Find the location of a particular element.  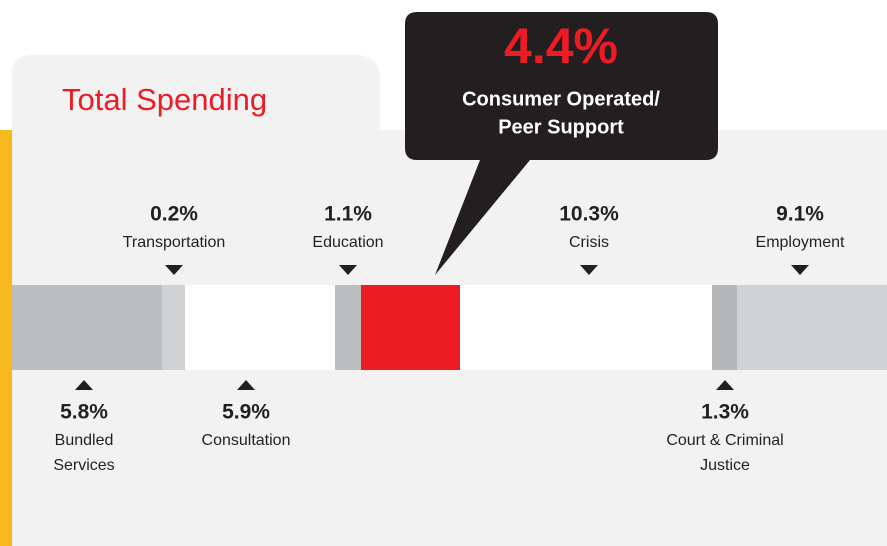

category: Court & Criminal is located at coordinates (724, 440).